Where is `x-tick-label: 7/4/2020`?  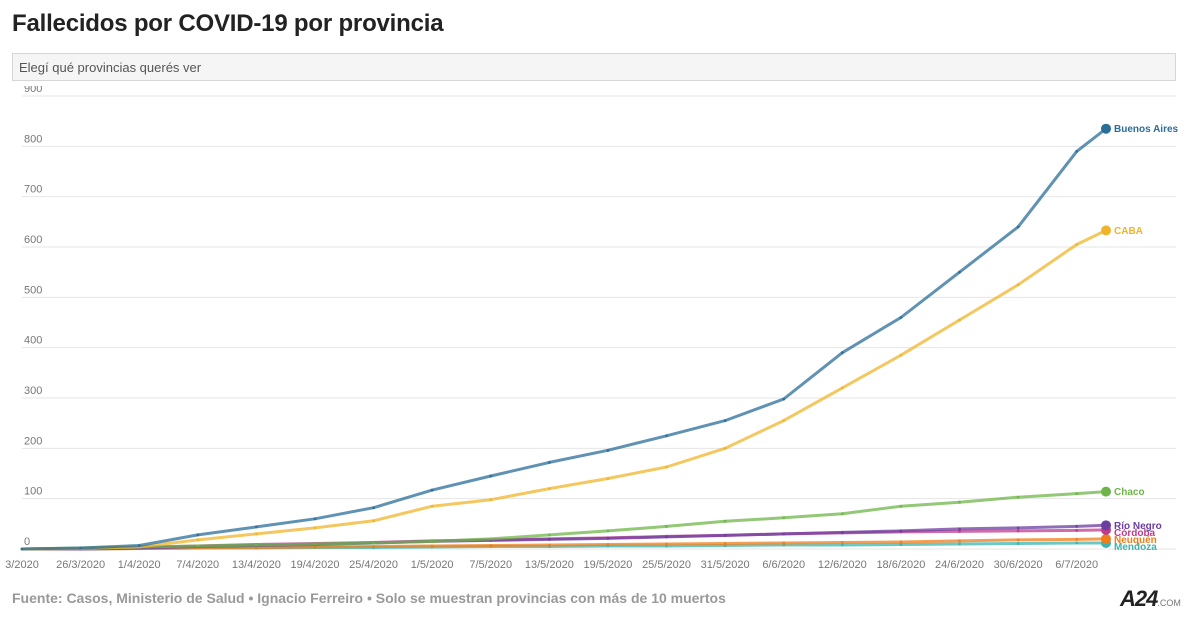 x-tick-label: 7/4/2020 is located at coordinates (197, 565).